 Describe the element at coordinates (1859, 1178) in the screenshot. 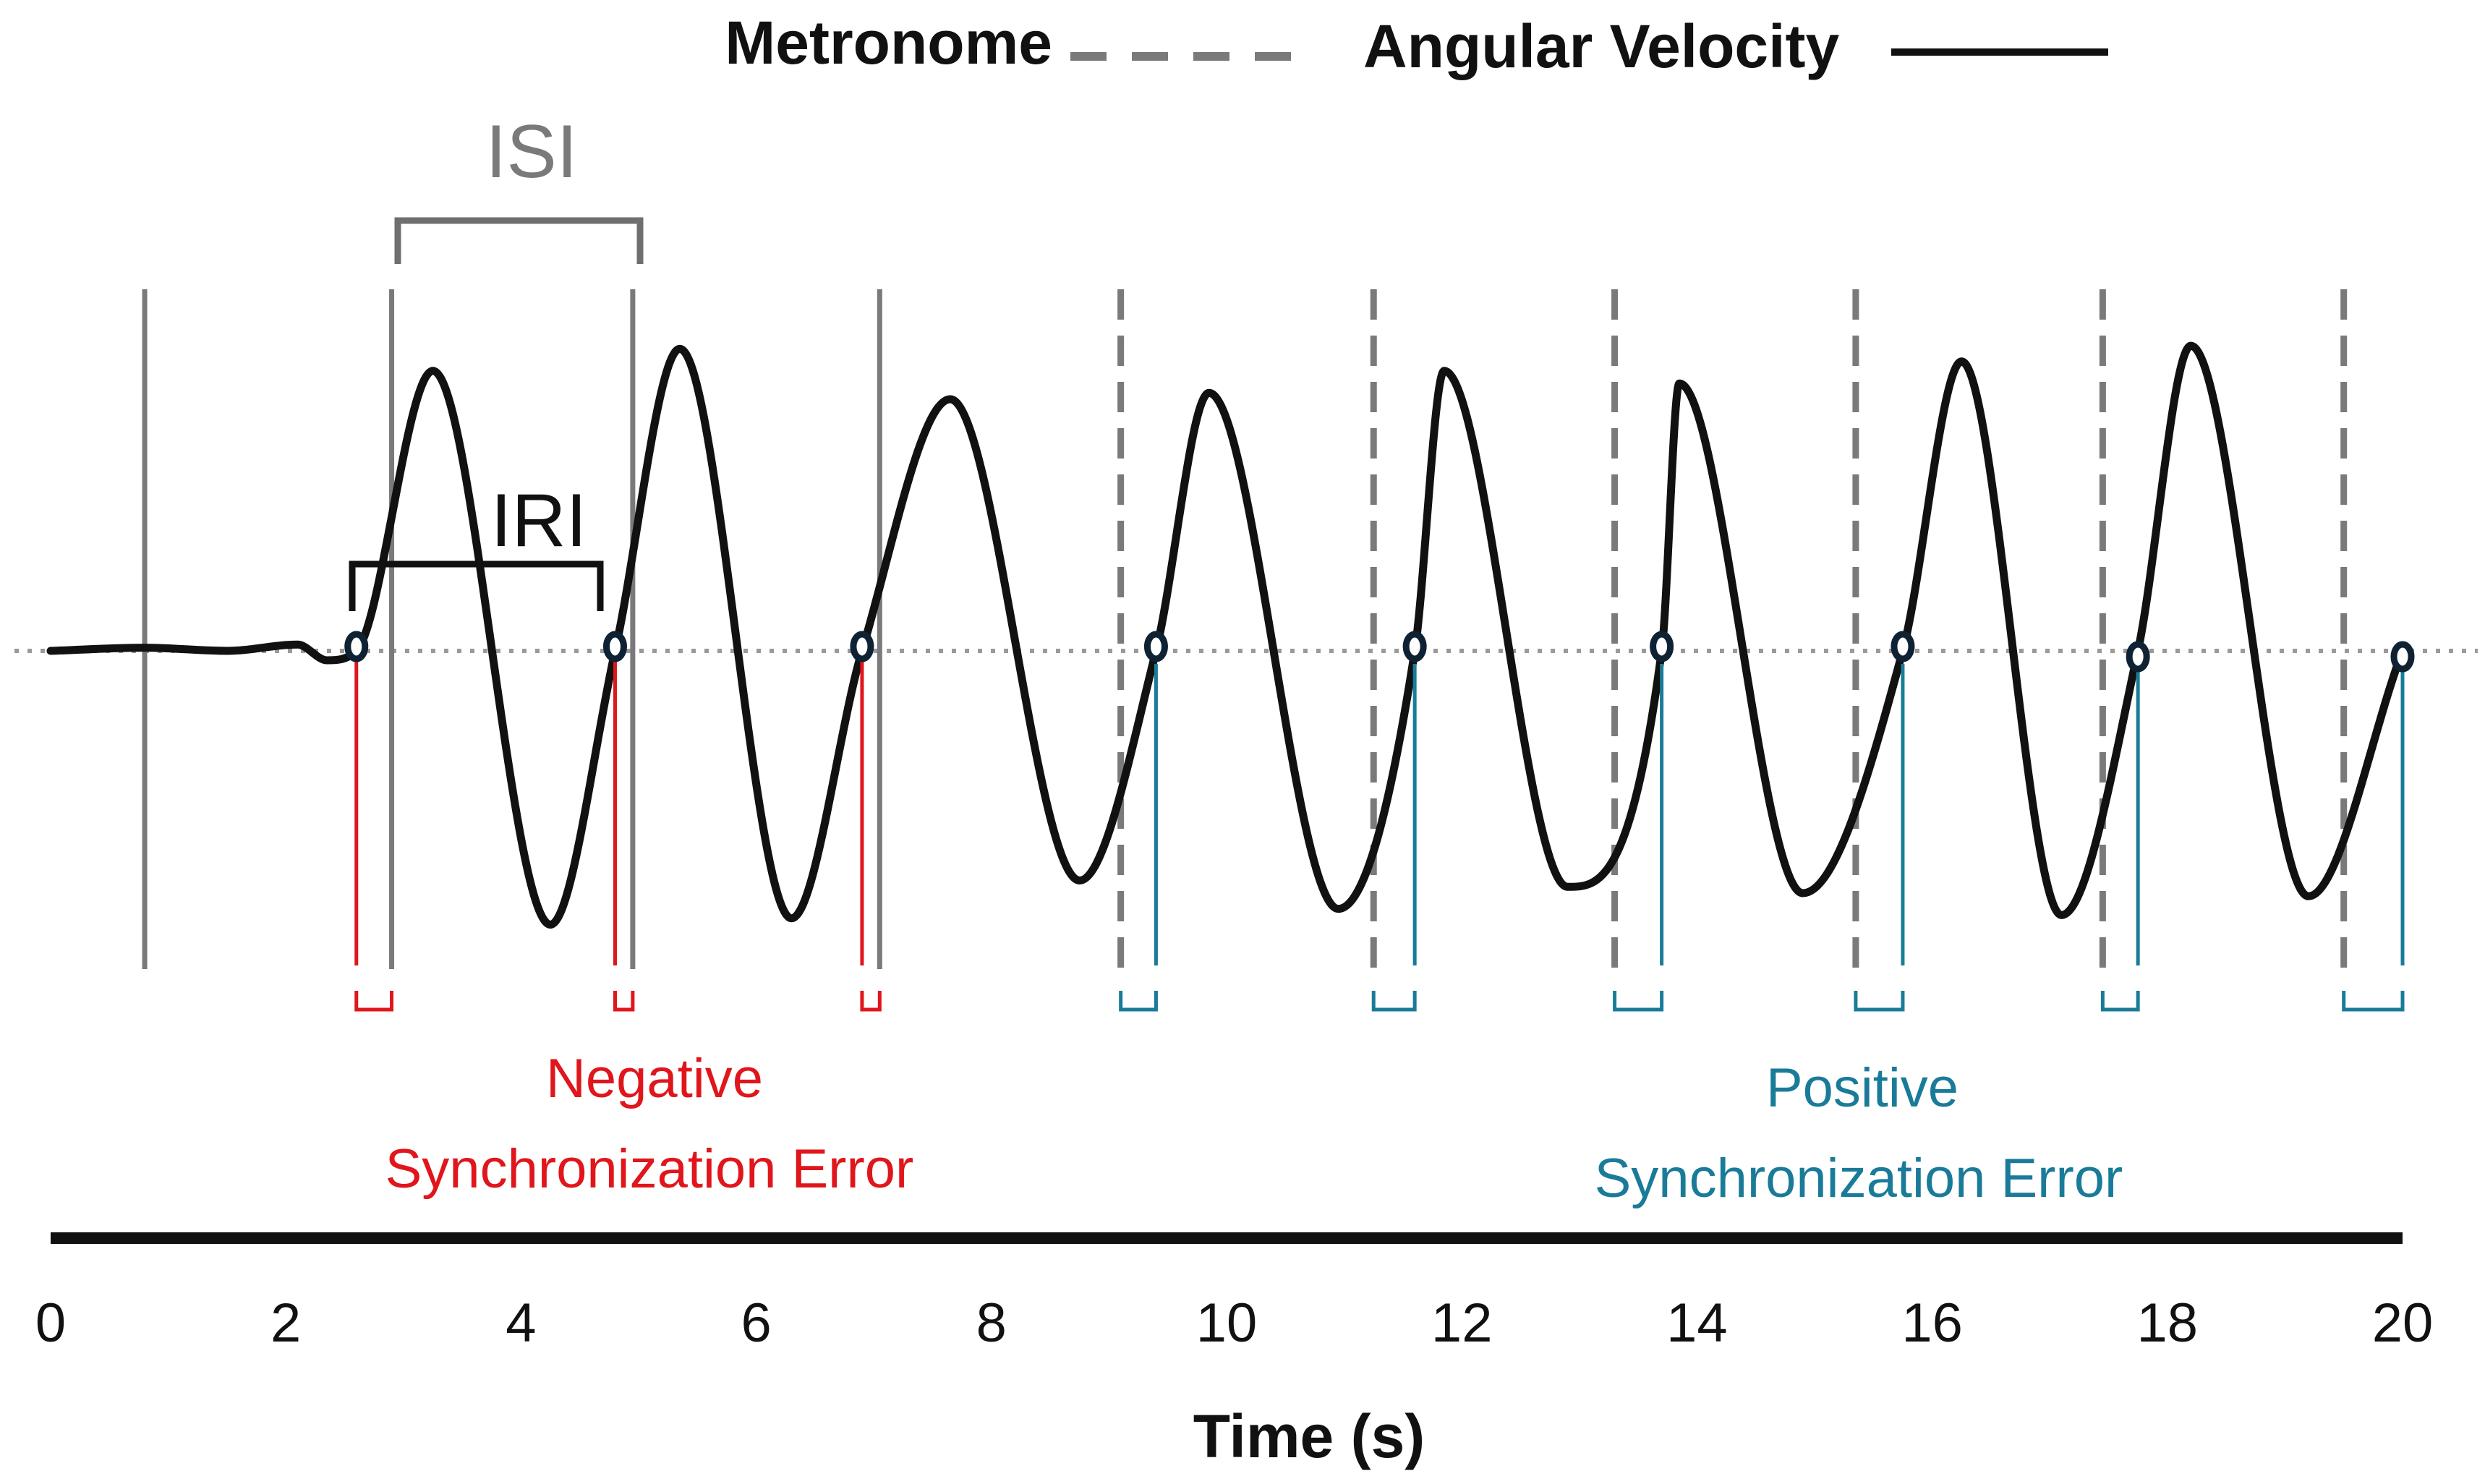

I see `positive-error-line-2: Synchronization Error` at that location.